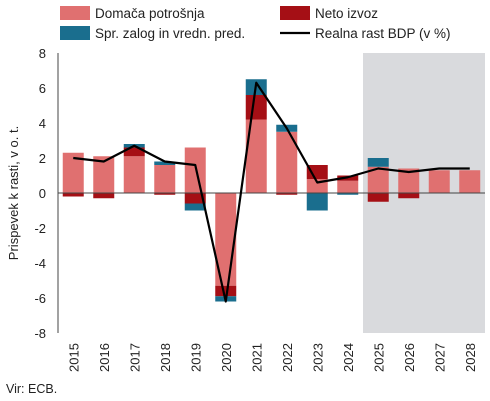 Image resolution: width=490 pixels, height=401 pixels. What do you see at coordinates (165, 179) in the screenshot?
I see `bar-domestic-2018` at bounding box center [165, 179].